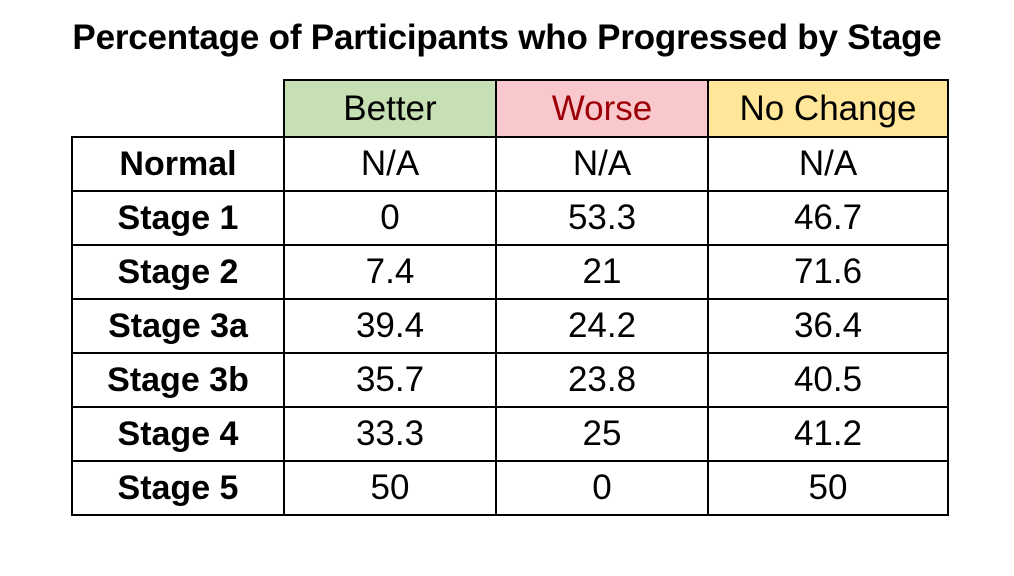  Describe the element at coordinates (828, 434) in the screenshot. I see `table-cell: 41.2` at that location.